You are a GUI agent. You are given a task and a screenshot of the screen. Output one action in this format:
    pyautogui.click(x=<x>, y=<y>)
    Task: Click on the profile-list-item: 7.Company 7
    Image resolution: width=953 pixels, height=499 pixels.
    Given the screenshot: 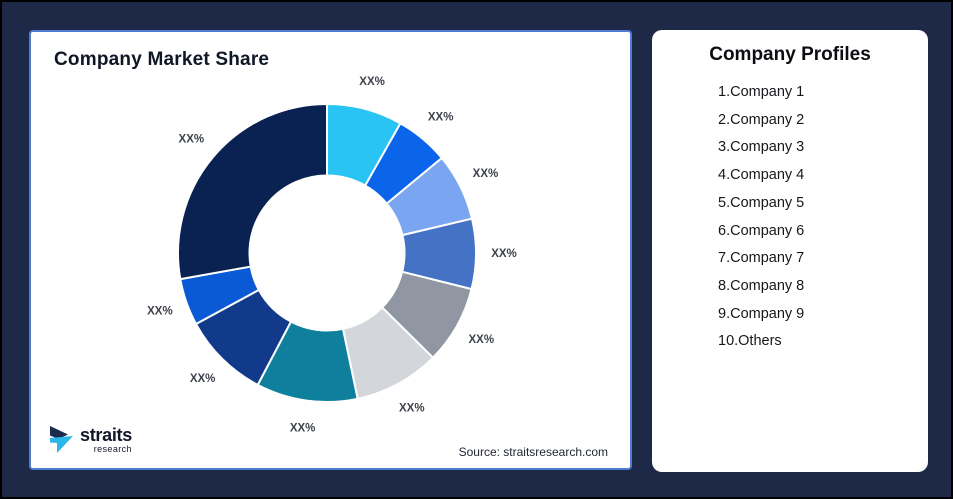 What is the action you would take?
    pyautogui.click(x=761, y=258)
    